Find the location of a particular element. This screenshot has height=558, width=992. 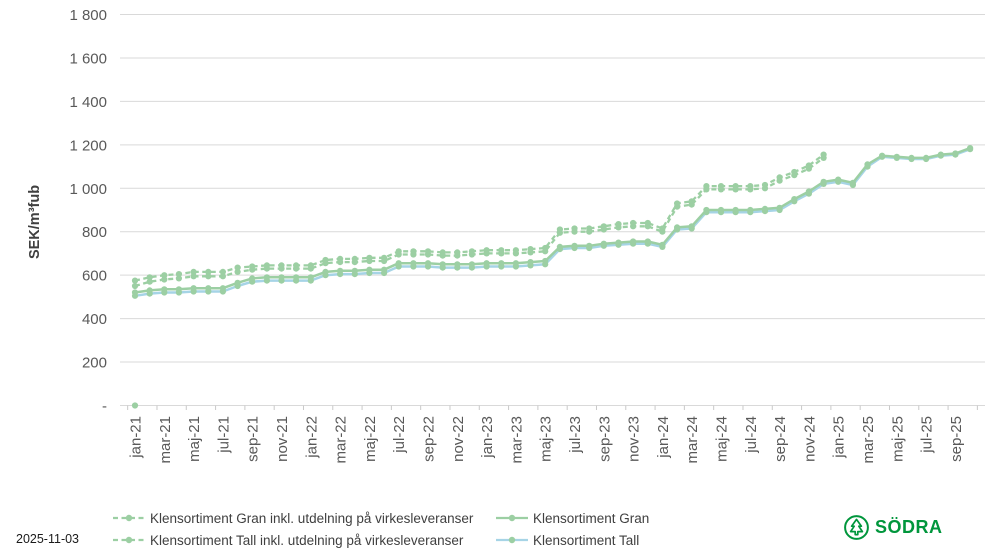

legend-label: Klensortiment Gran is located at coordinates (591, 518).